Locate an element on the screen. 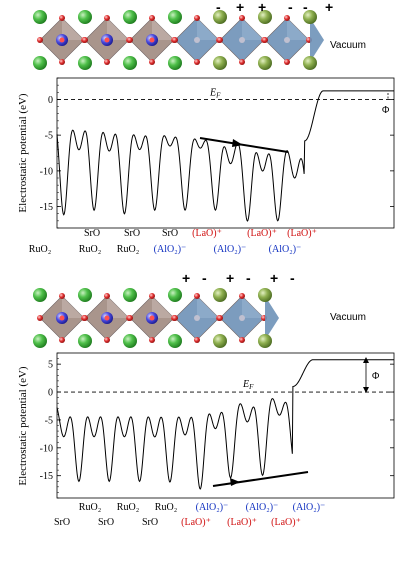 This screenshot has width=415, height=561. partial-octahedron is located at coordinates (272, 318).